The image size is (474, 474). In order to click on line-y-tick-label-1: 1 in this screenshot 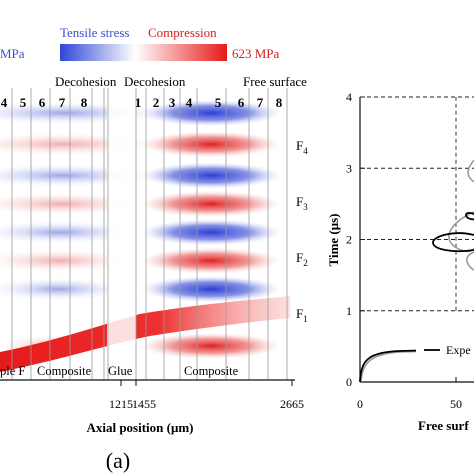, I will do `click(349, 311)`.